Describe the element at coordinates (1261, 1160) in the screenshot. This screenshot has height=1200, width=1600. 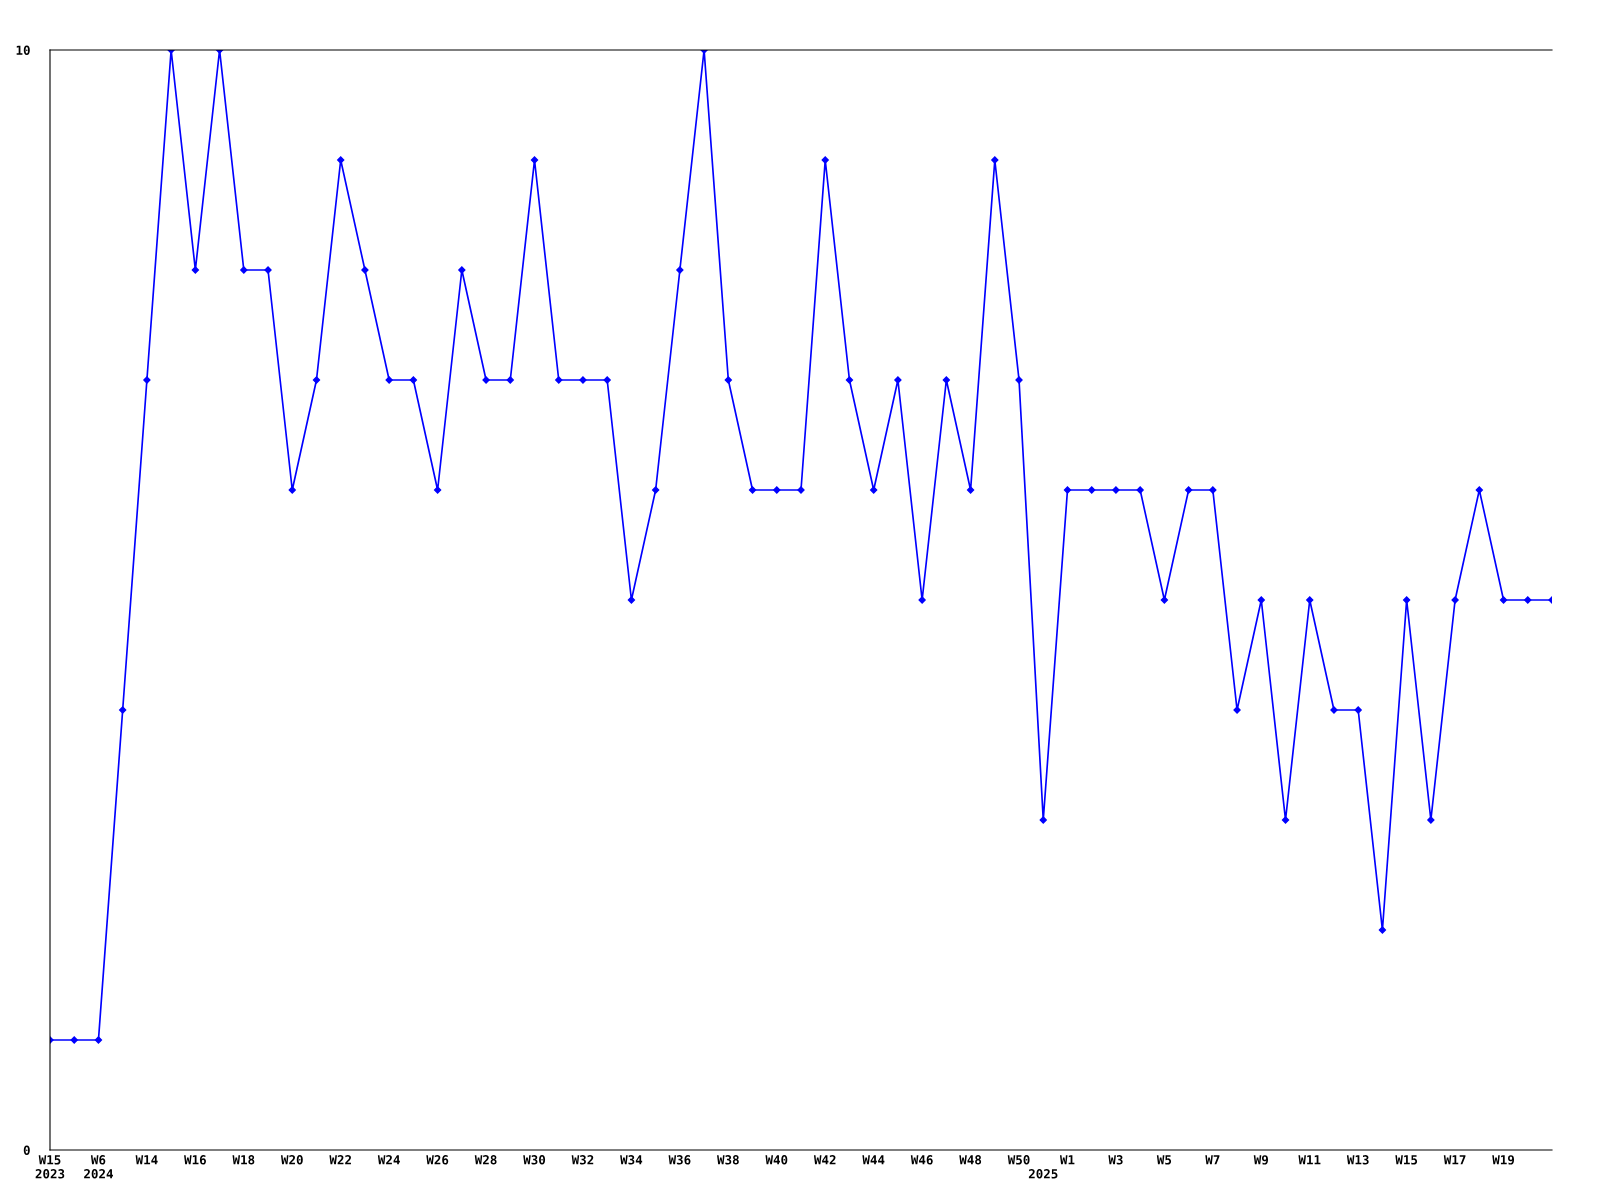
I see `x-tick-label: W9` at that location.